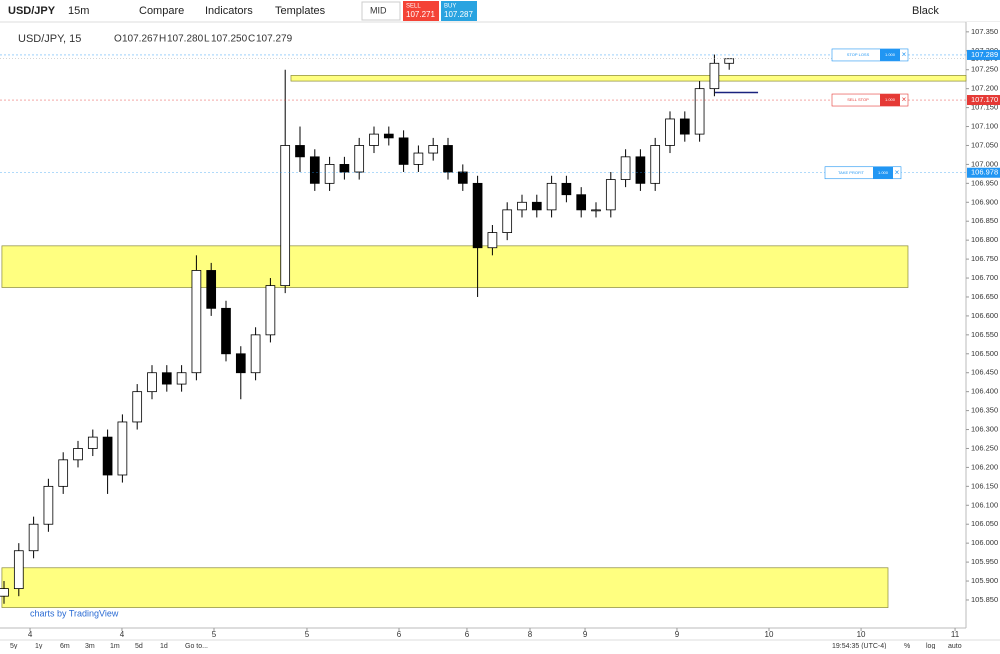 The image size is (1000, 654). Describe the element at coordinates (500, 11) in the screenshot. I see `toolbar` at that location.